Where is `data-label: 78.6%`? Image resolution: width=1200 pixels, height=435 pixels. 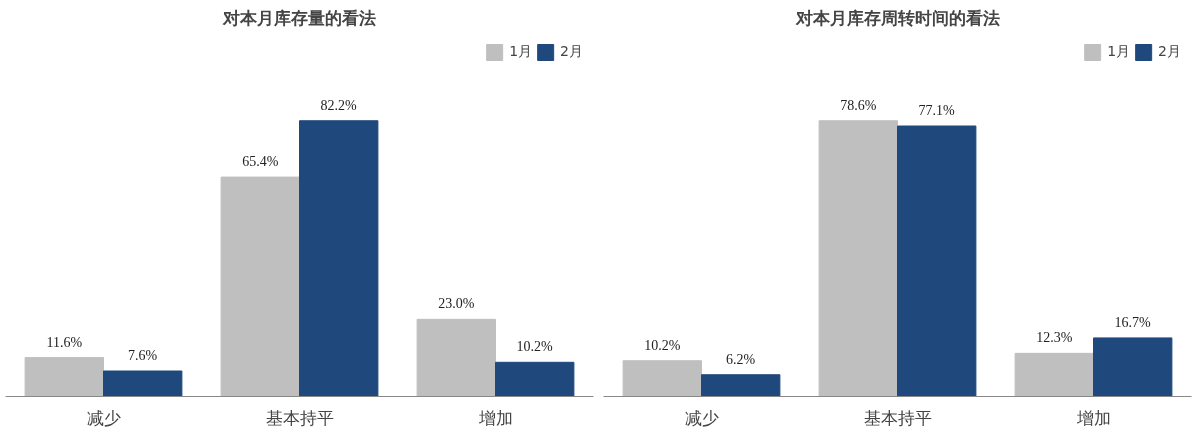 data-label: 78.6% is located at coordinates (858, 105).